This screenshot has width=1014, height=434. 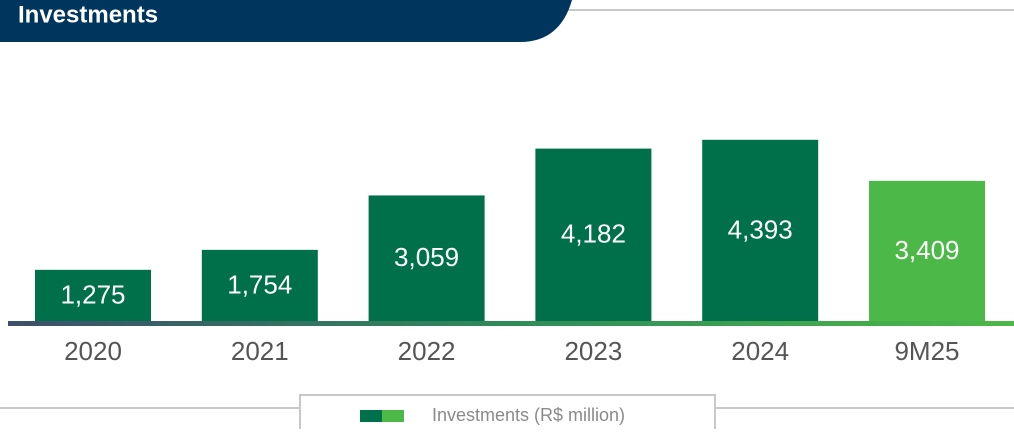 I want to click on value-label: 1,275, so click(x=92, y=294).